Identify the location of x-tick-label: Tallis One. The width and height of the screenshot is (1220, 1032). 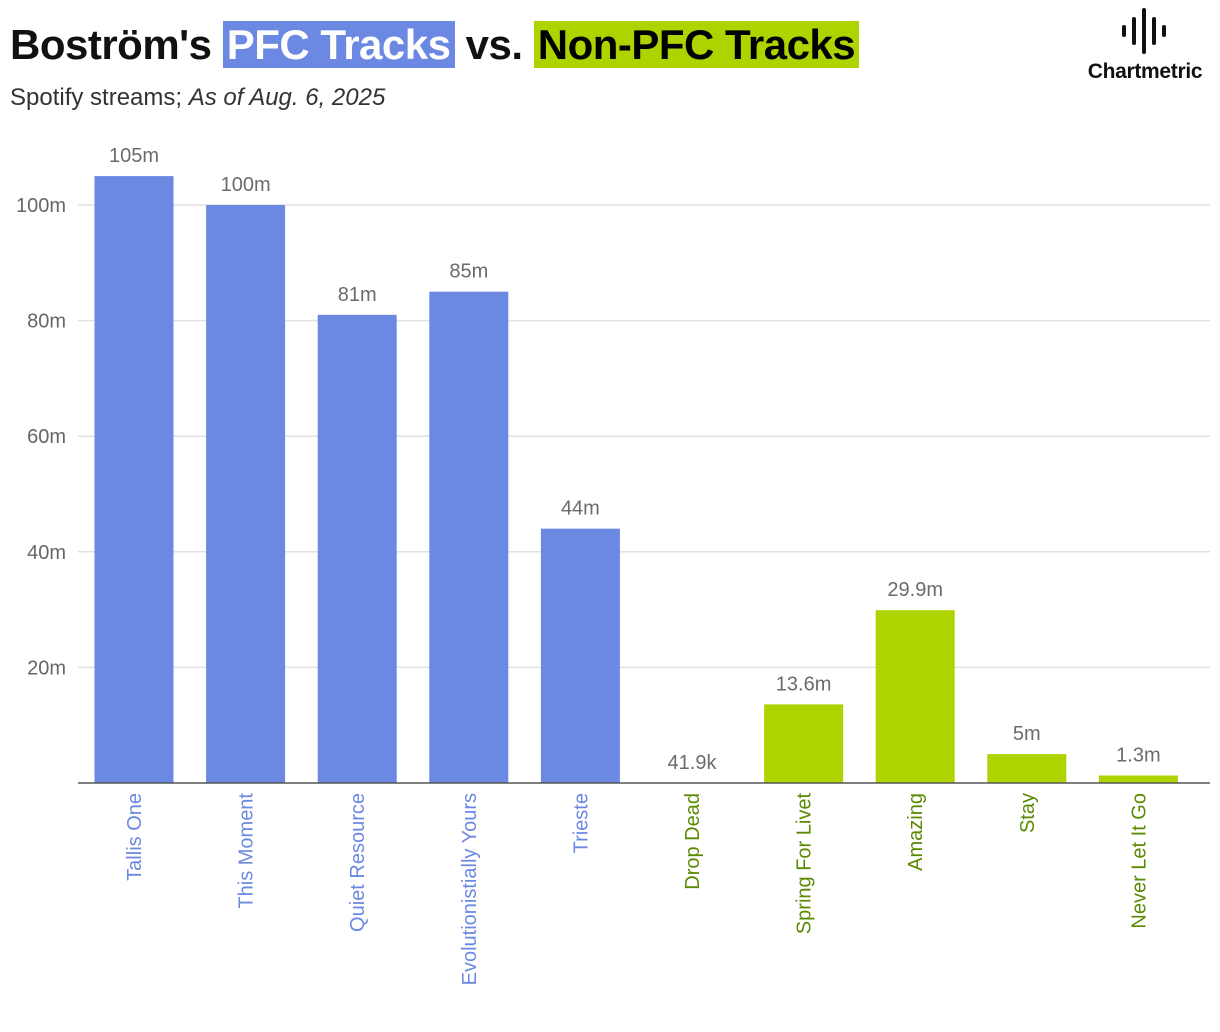
(135, 837).